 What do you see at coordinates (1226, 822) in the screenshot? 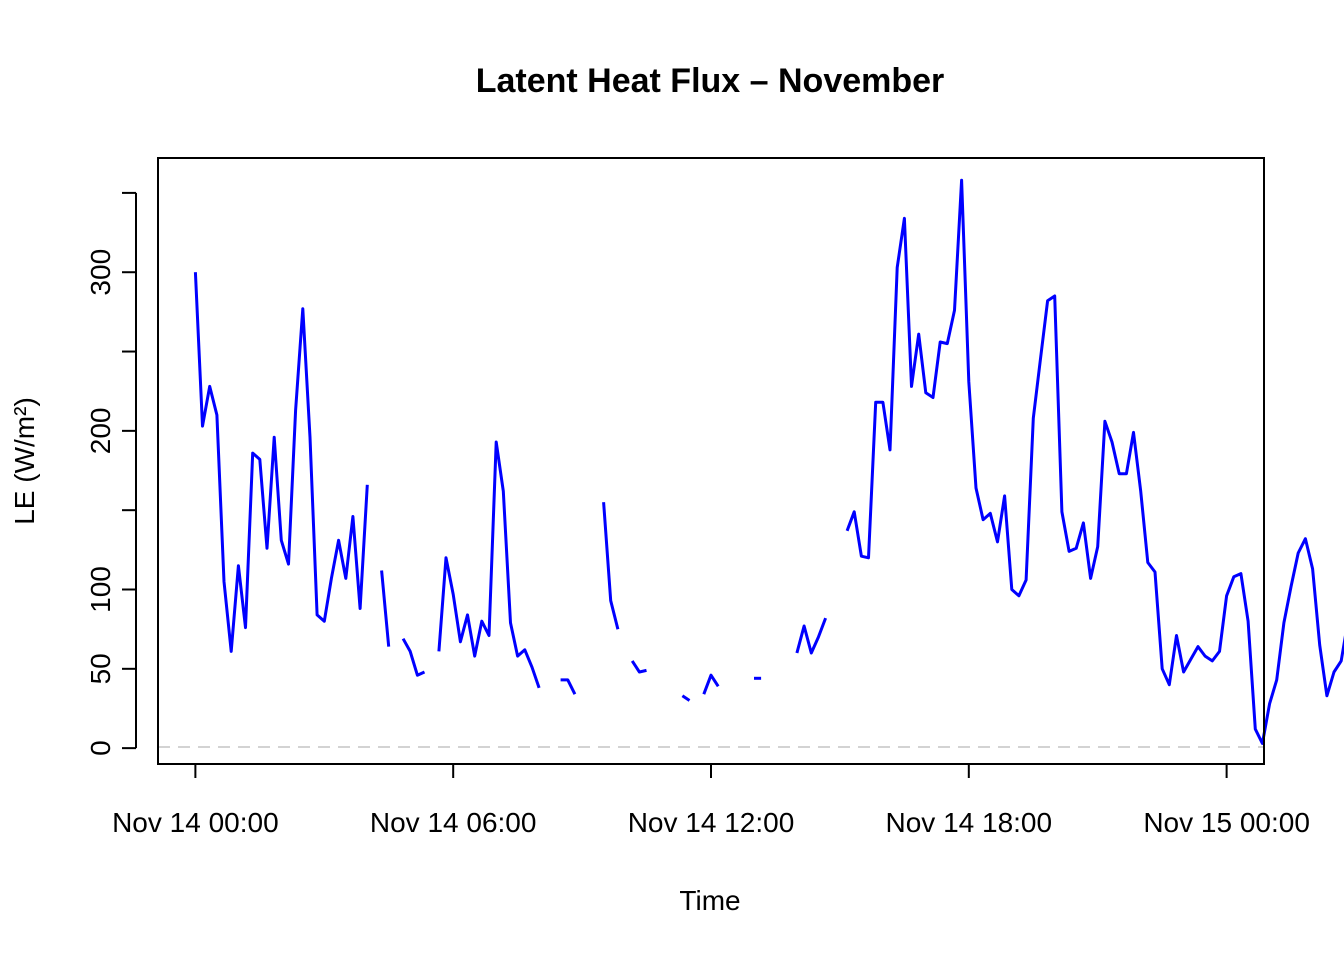
I see `x-tick-label: Nov 15 00:00` at bounding box center [1226, 822].